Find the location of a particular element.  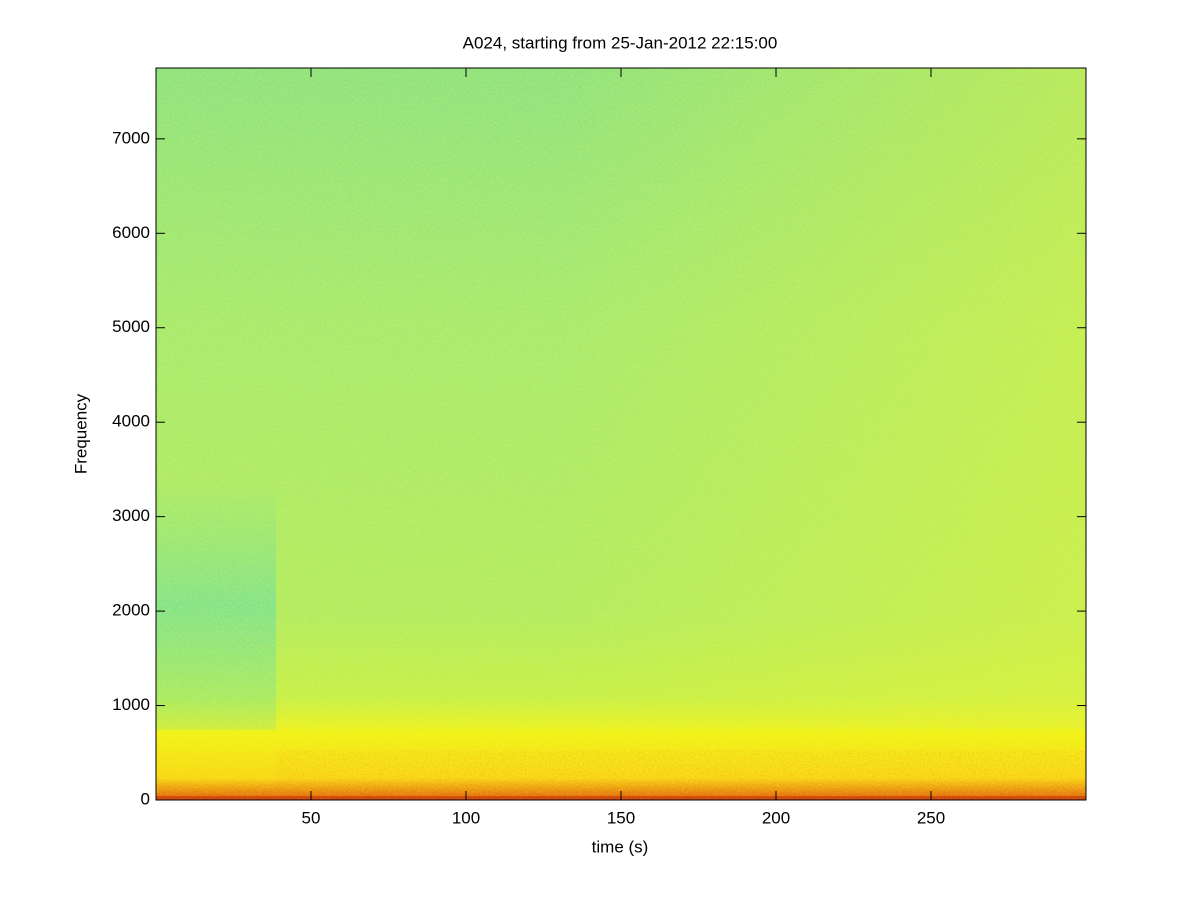

x-axis-label: time (s) is located at coordinates (620, 846).